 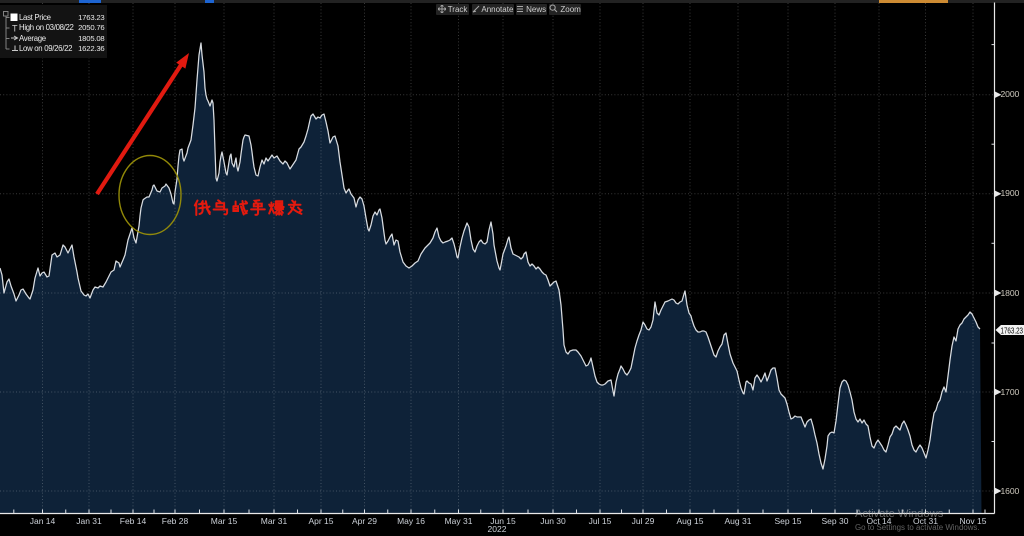 I want to click on svg-text: T, so click(x=15, y=28).